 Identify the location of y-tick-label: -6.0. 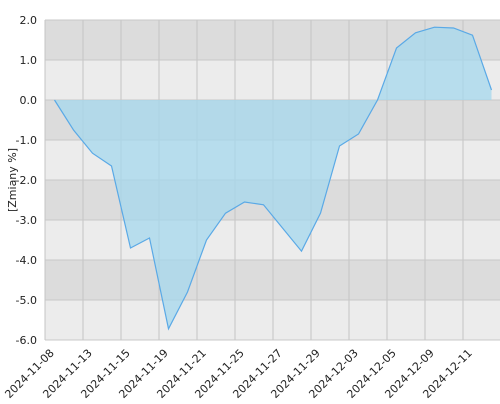
(26, 340).